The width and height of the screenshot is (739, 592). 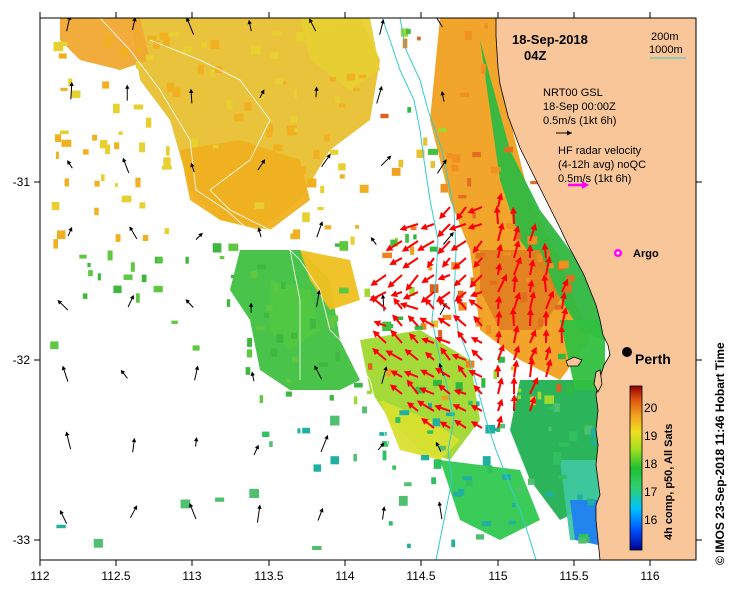 What do you see at coordinates (636, 468) in the screenshot?
I see `colorbar-gradient` at bounding box center [636, 468].